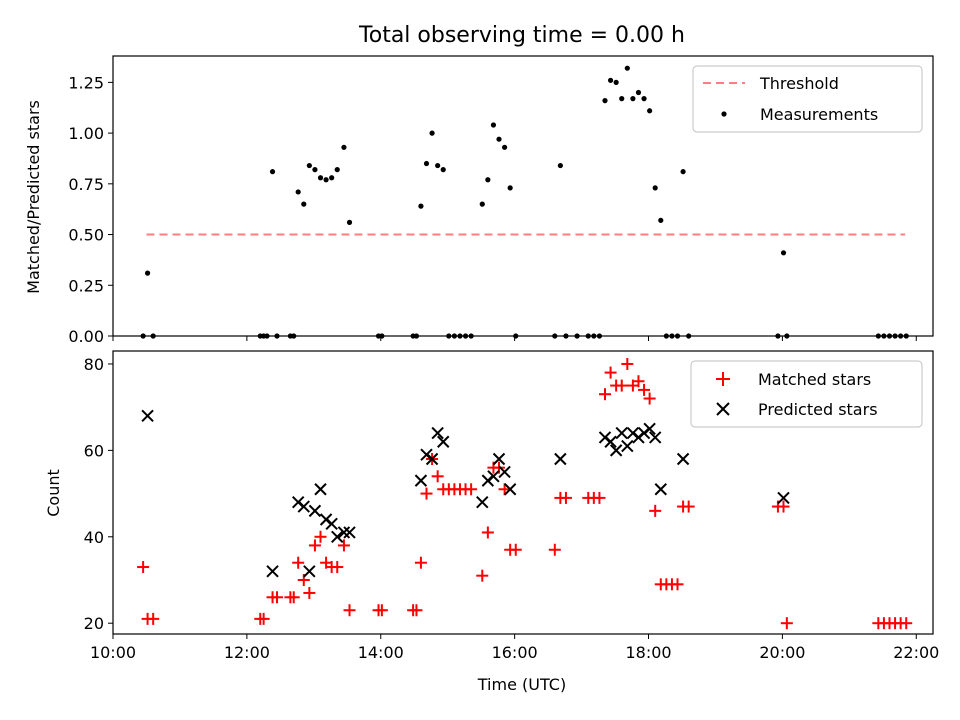  Describe the element at coordinates (94, 450) in the screenshot. I see `bottom-y-tick-label: 60` at that location.